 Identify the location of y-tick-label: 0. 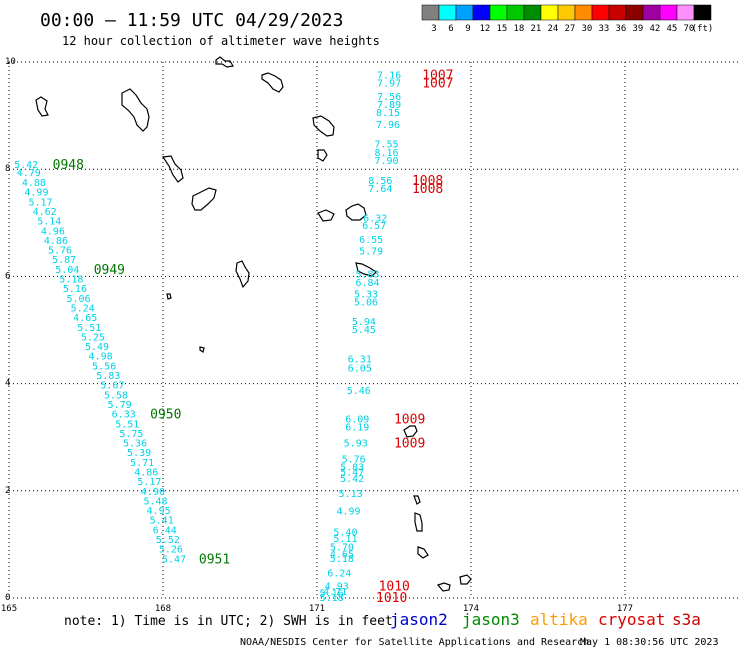
(7, 598).